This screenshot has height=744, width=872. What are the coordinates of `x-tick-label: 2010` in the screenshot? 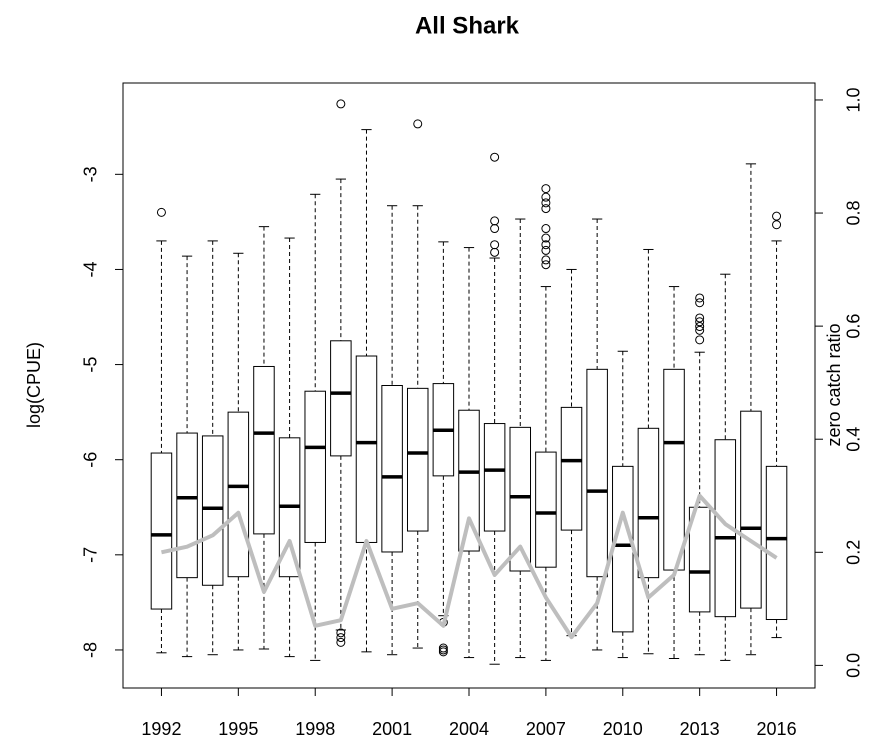 It's located at (623, 729).